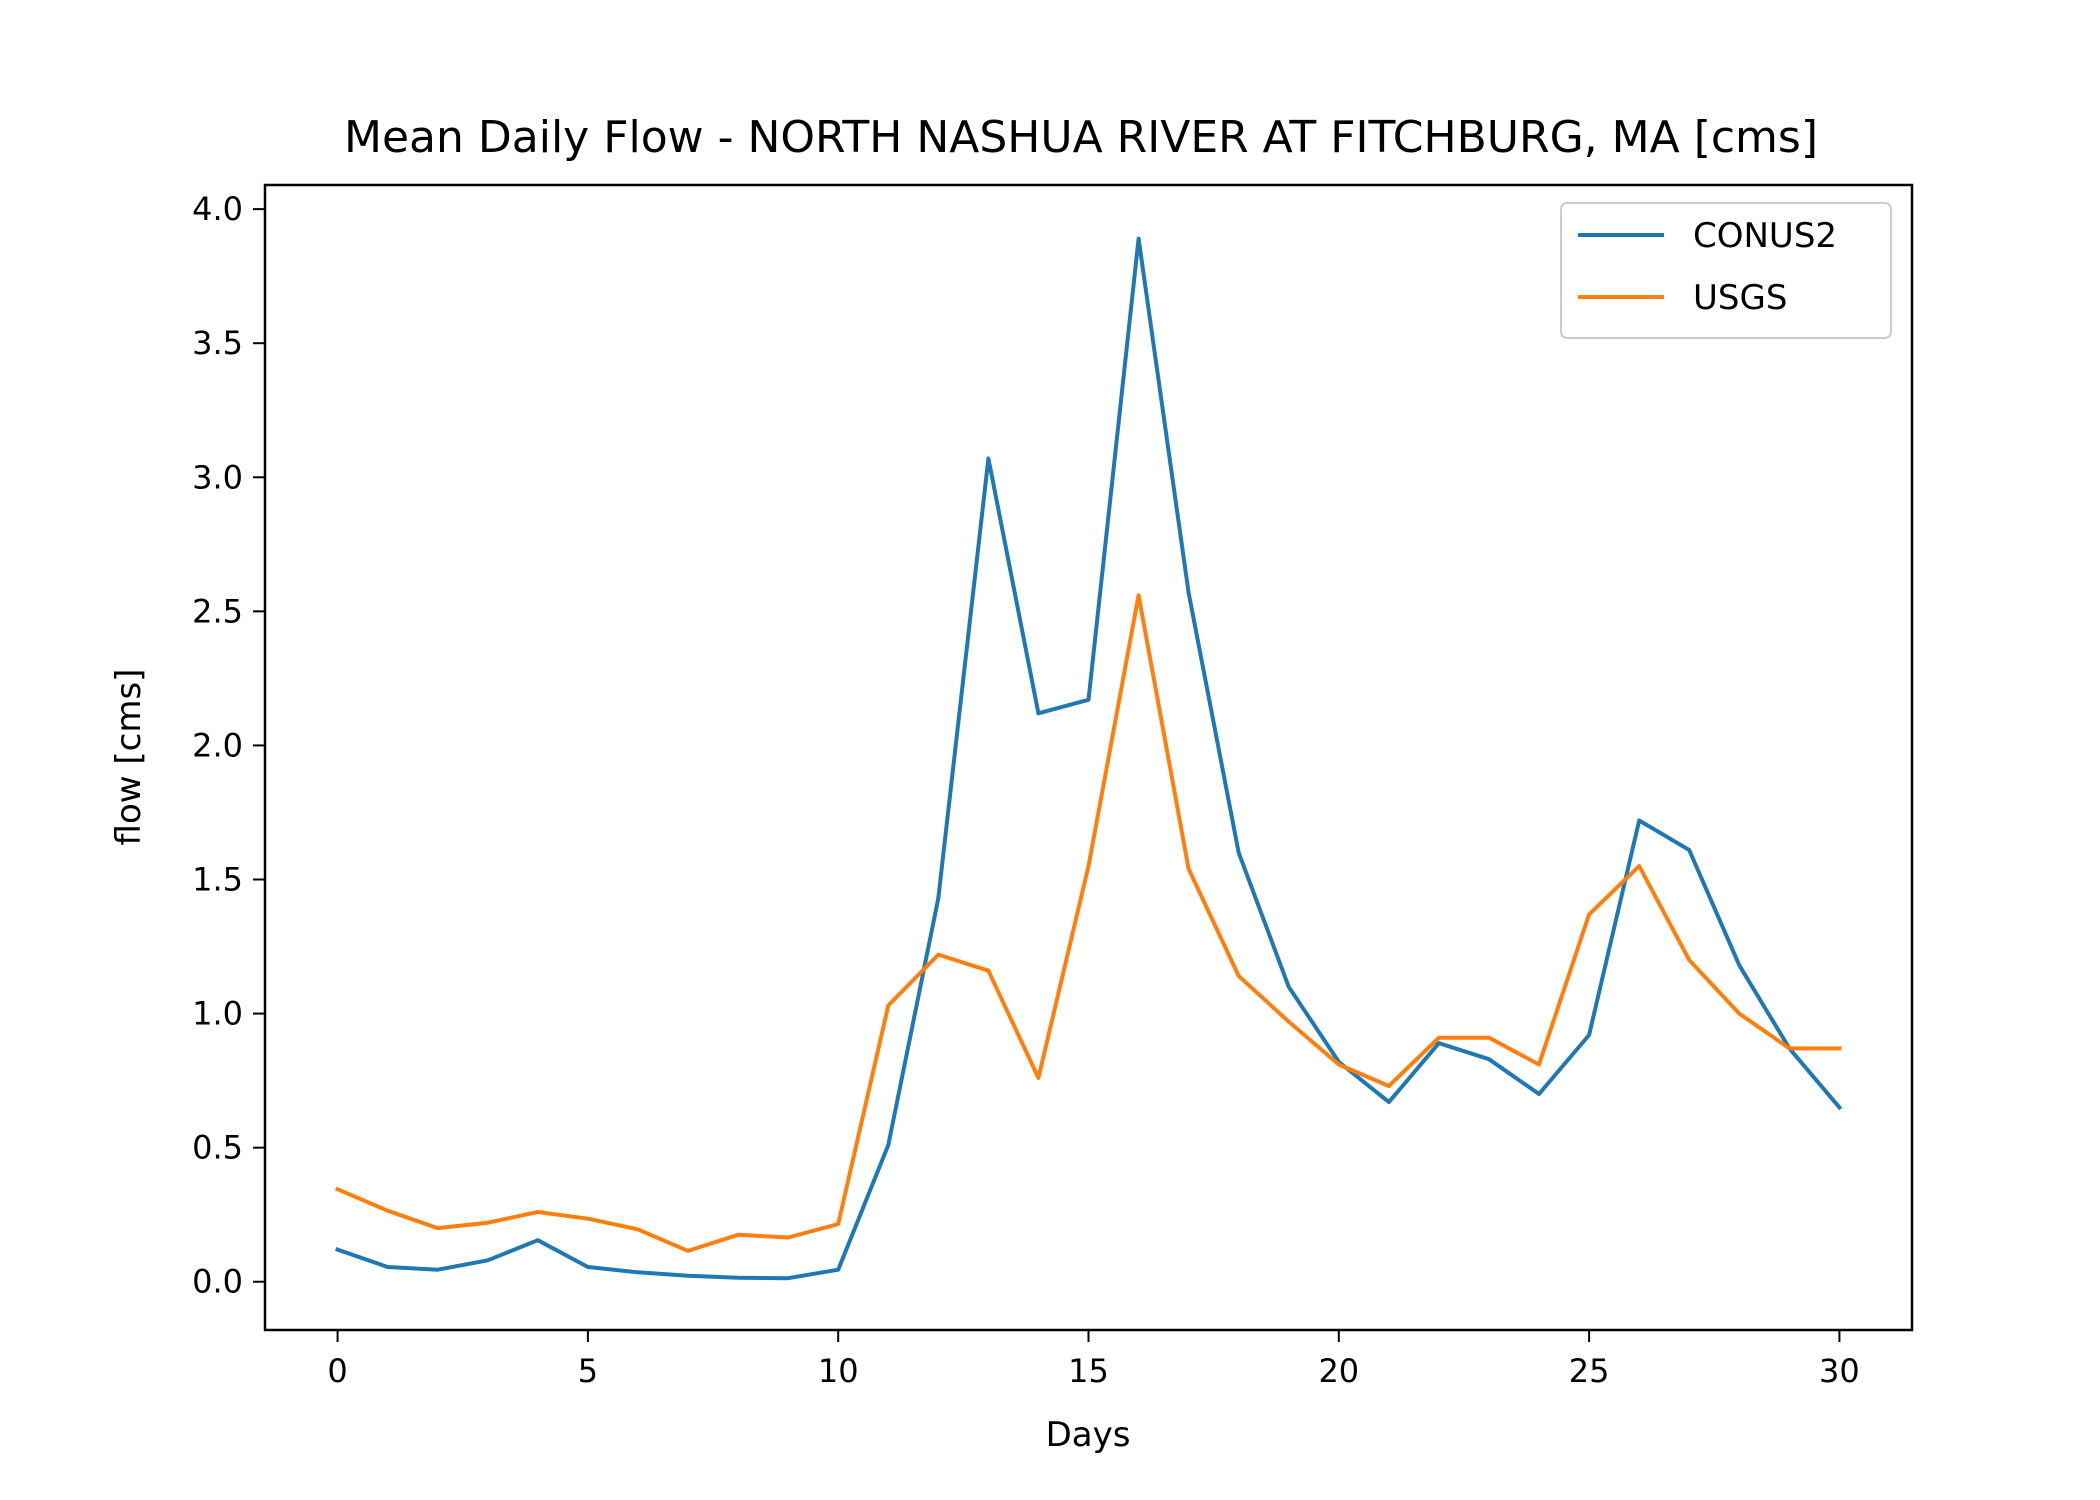 This screenshot has height=1500, width=2100. Describe the element at coordinates (337, 1371) in the screenshot. I see `x-tick-label: 0` at that location.